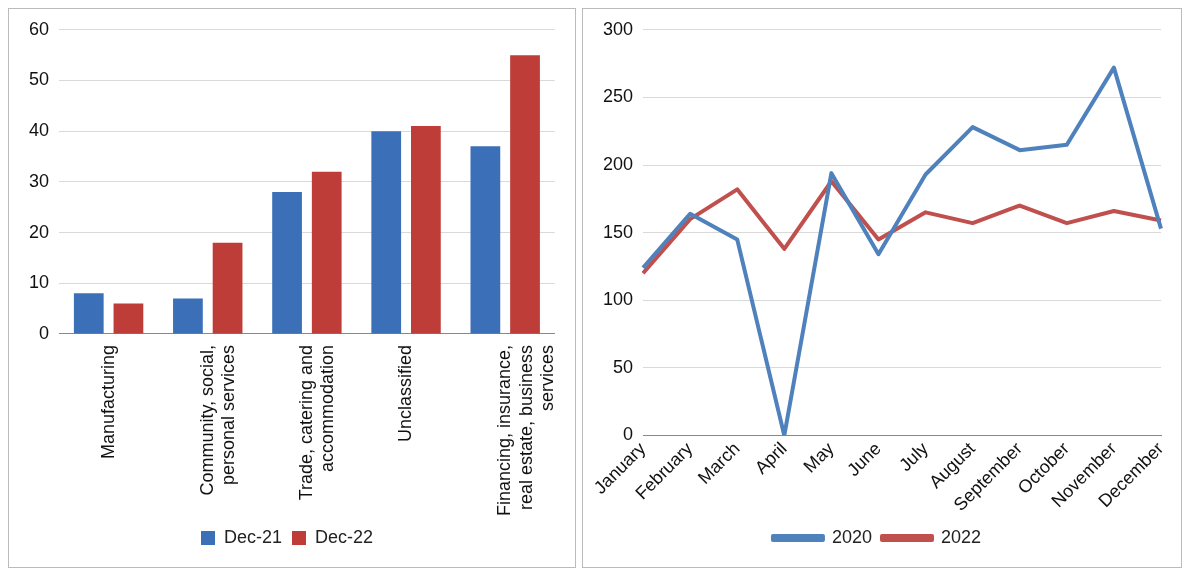  I want to click on y-tick-label: 30, so click(39, 180).